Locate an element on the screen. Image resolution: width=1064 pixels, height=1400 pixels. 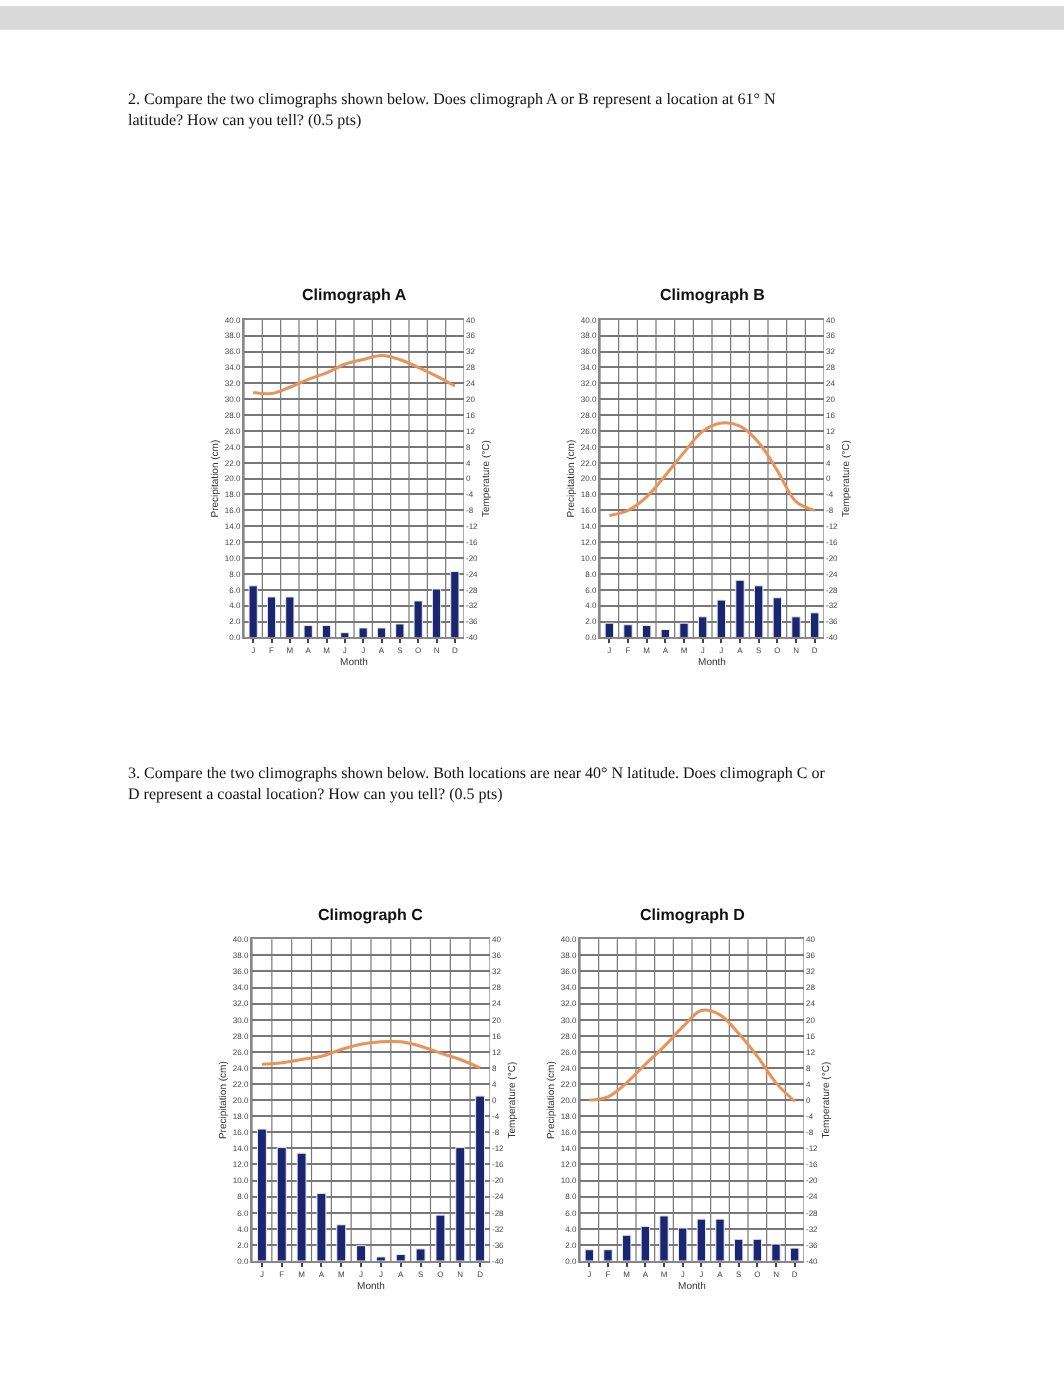
chart-title: Climograph C is located at coordinates (371, 915).